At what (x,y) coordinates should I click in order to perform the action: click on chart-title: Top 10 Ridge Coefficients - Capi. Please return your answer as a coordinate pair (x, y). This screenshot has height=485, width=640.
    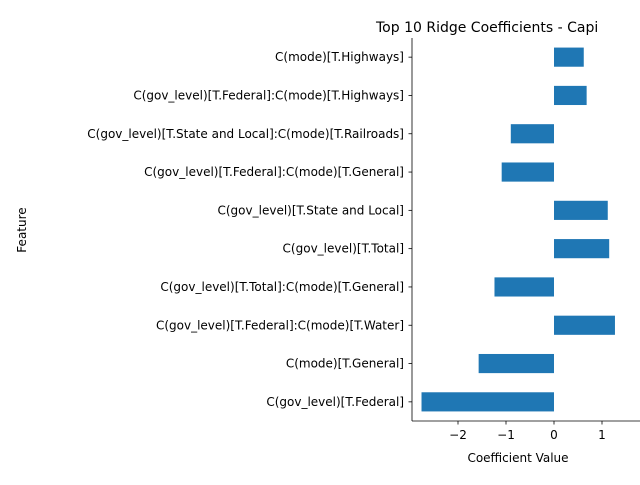
    Looking at the image, I should click on (486, 28).